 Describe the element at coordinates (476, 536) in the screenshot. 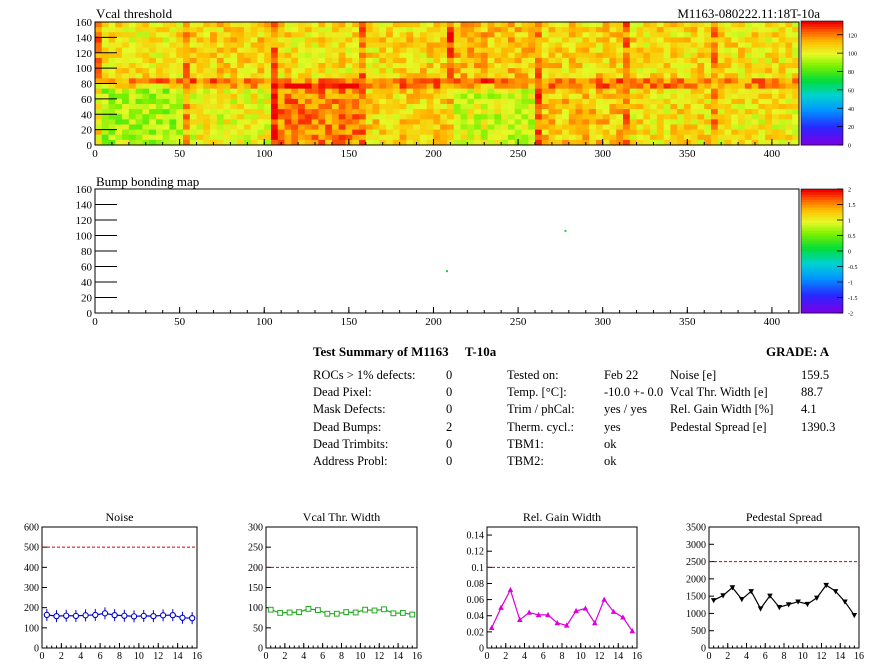

I see `gain-width-ytick-label: 0.14` at that location.